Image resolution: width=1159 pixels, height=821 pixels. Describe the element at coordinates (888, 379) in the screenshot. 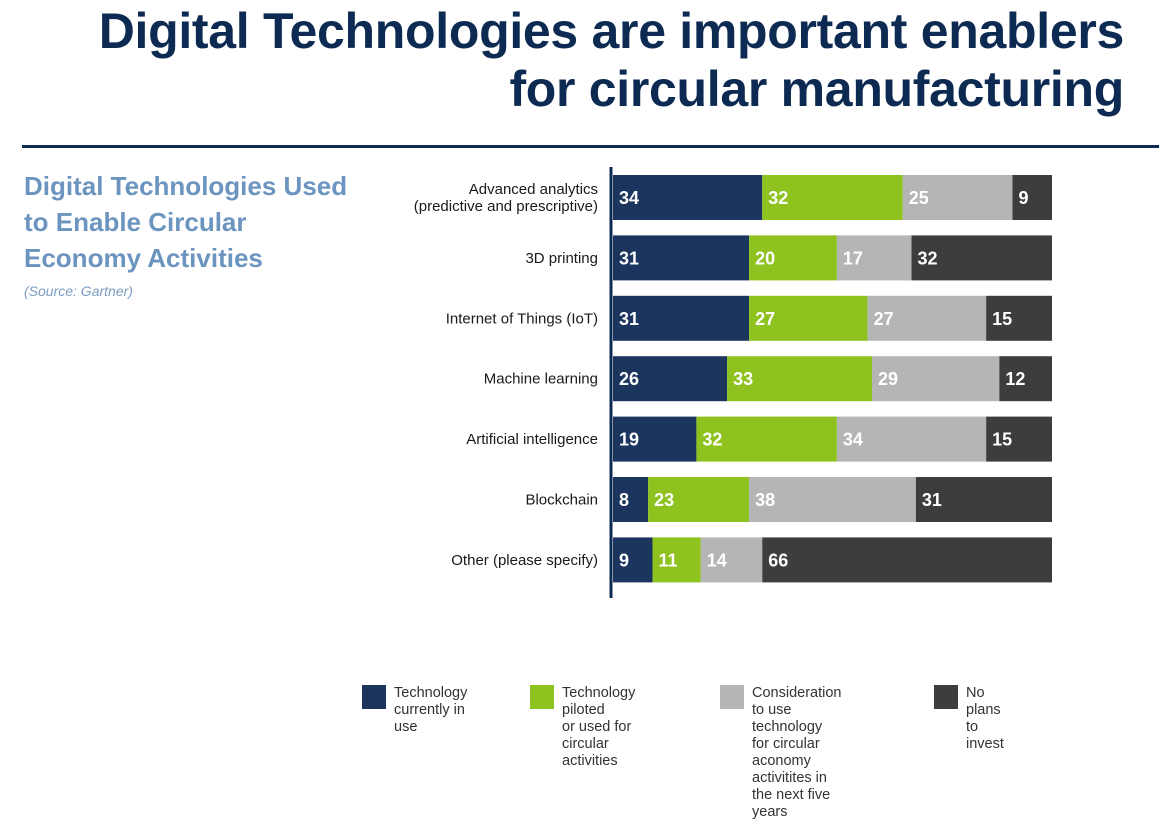

I see `bar-value-label: 29` at that location.